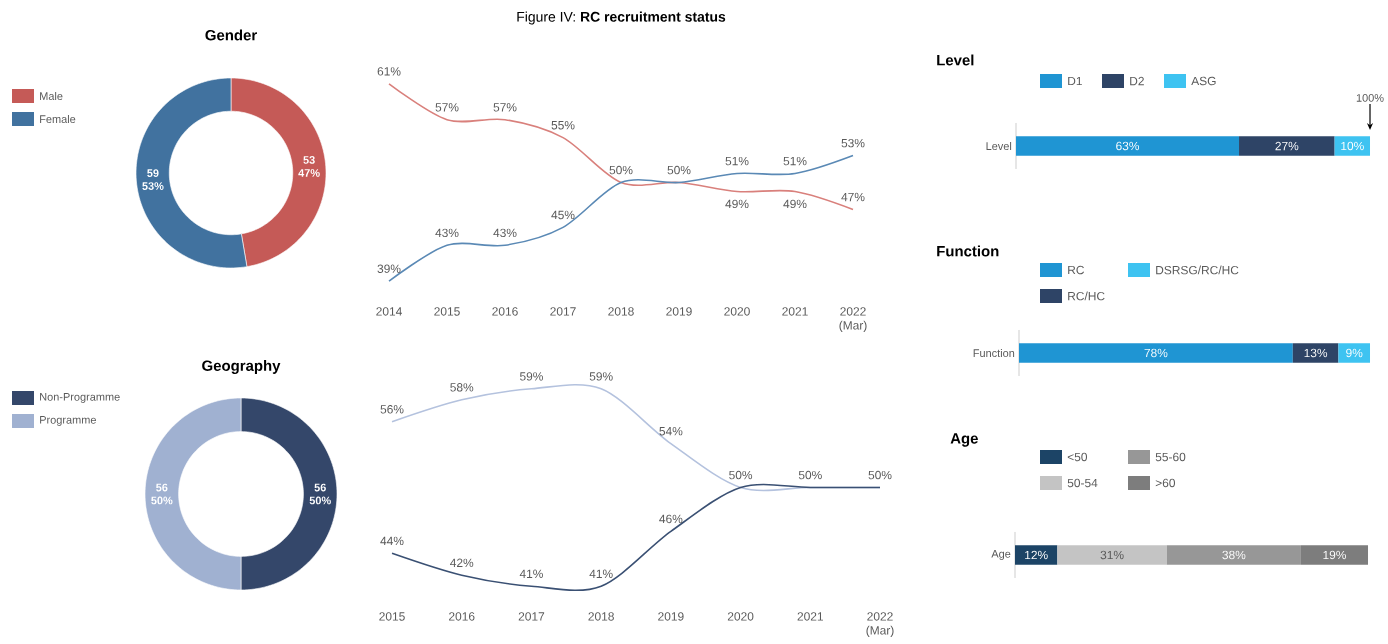  What do you see at coordinates (1170, 457) in the screenshot?
I see `legend-label: 55-60` at bounding box center [1170, 457].